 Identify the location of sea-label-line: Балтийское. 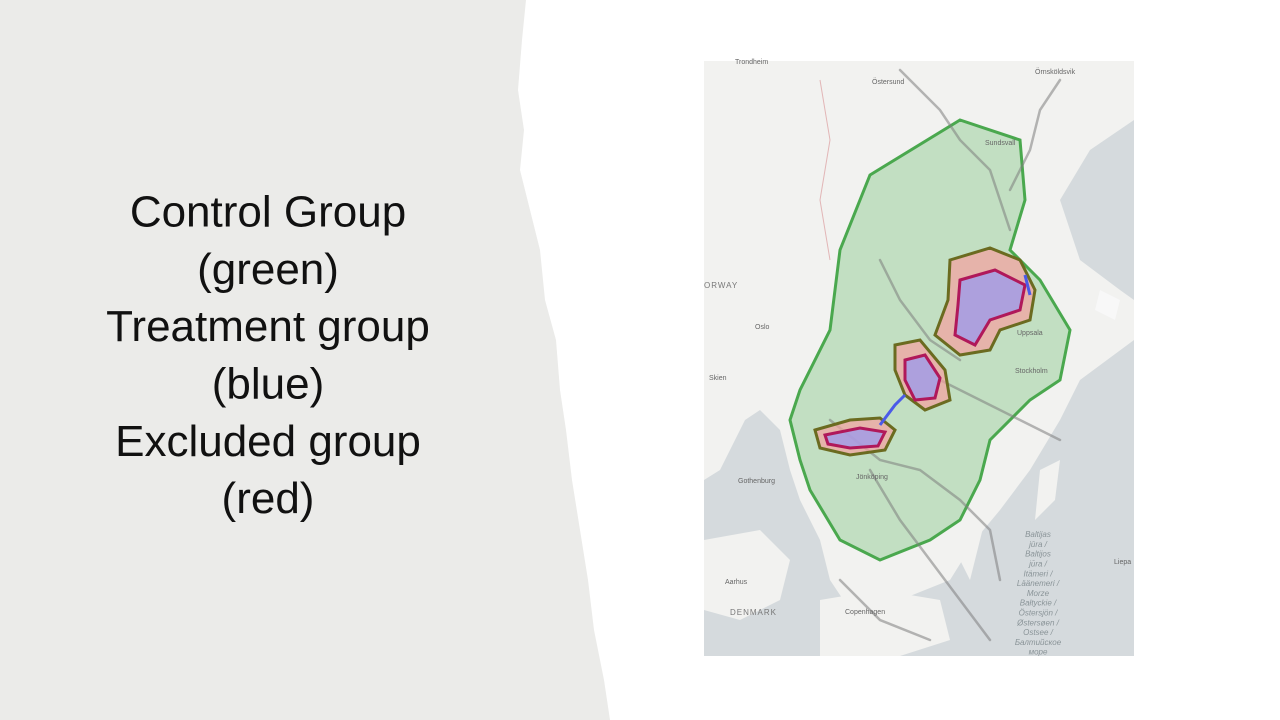
(1038, 642).